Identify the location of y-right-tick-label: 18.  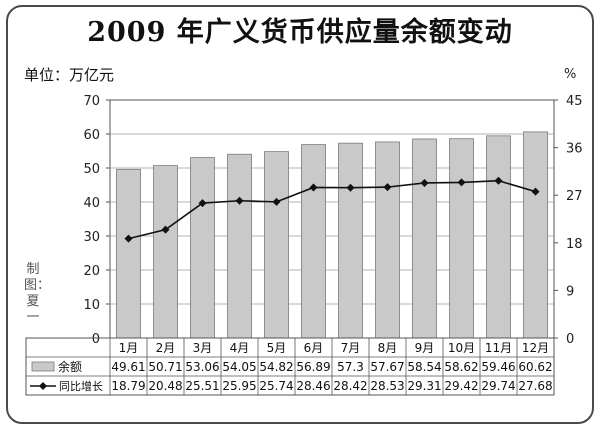
(574, 244).